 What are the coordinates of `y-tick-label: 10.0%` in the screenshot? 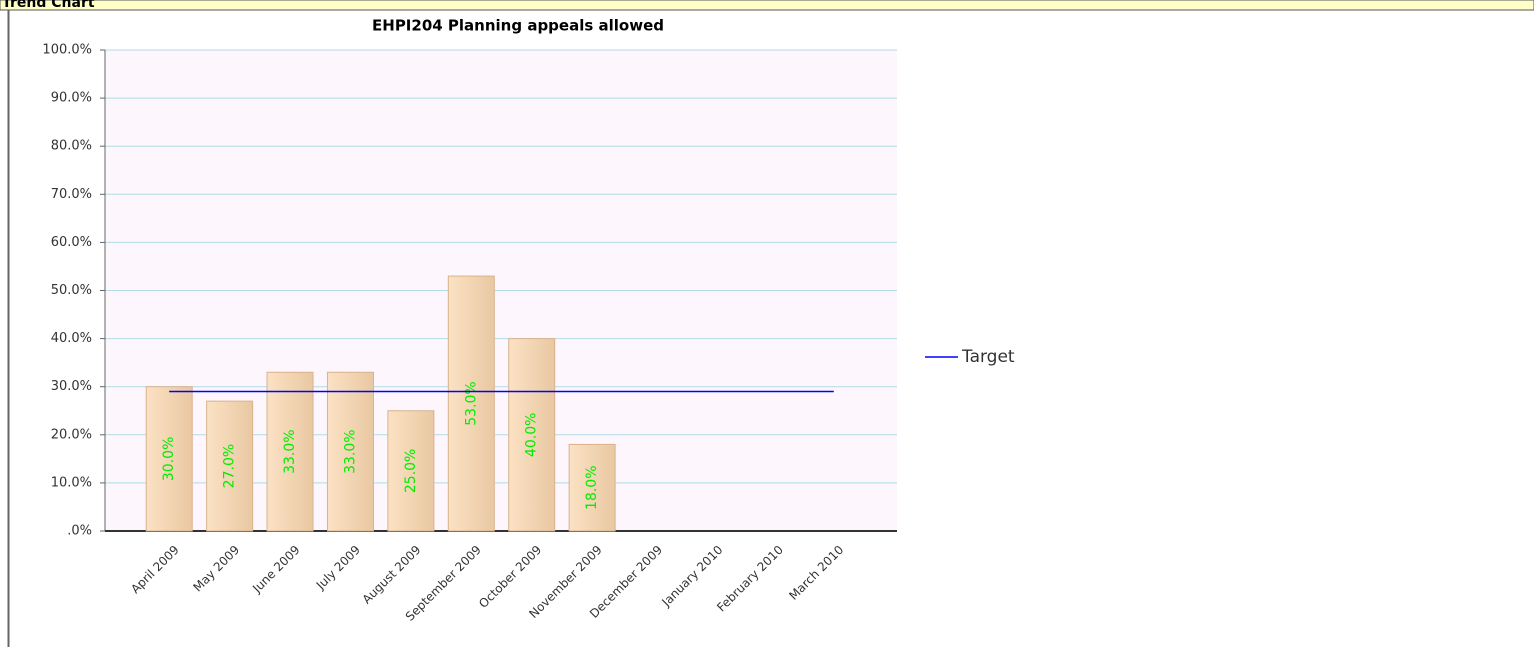 It's located at (71, 482).